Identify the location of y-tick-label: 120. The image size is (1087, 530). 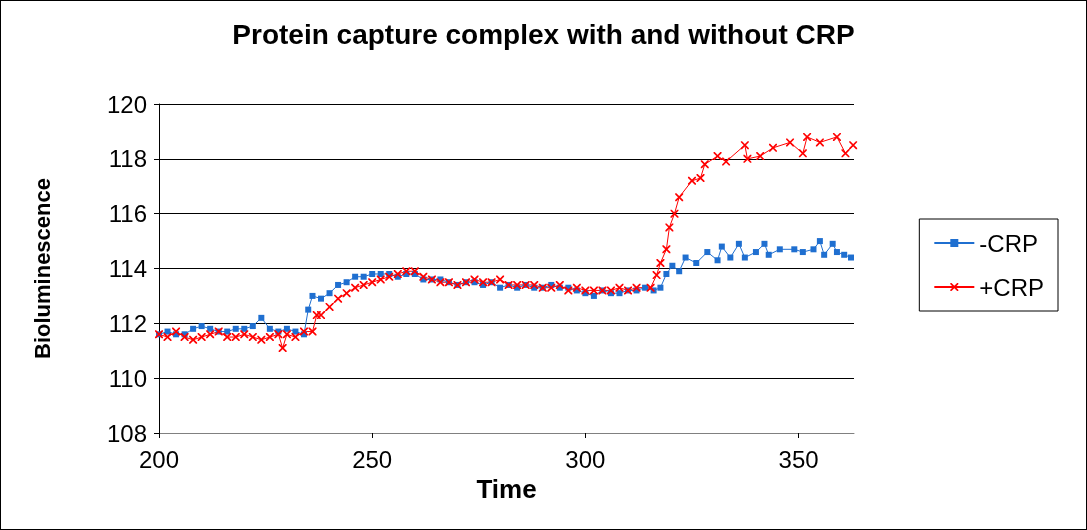
(126, 104).